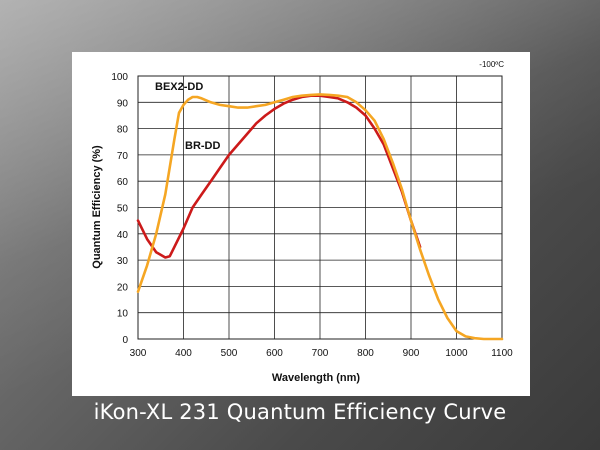  Describe the element at coordinates (123, 287) in the screenshot. I see `y-tick-label: 20` at that location.